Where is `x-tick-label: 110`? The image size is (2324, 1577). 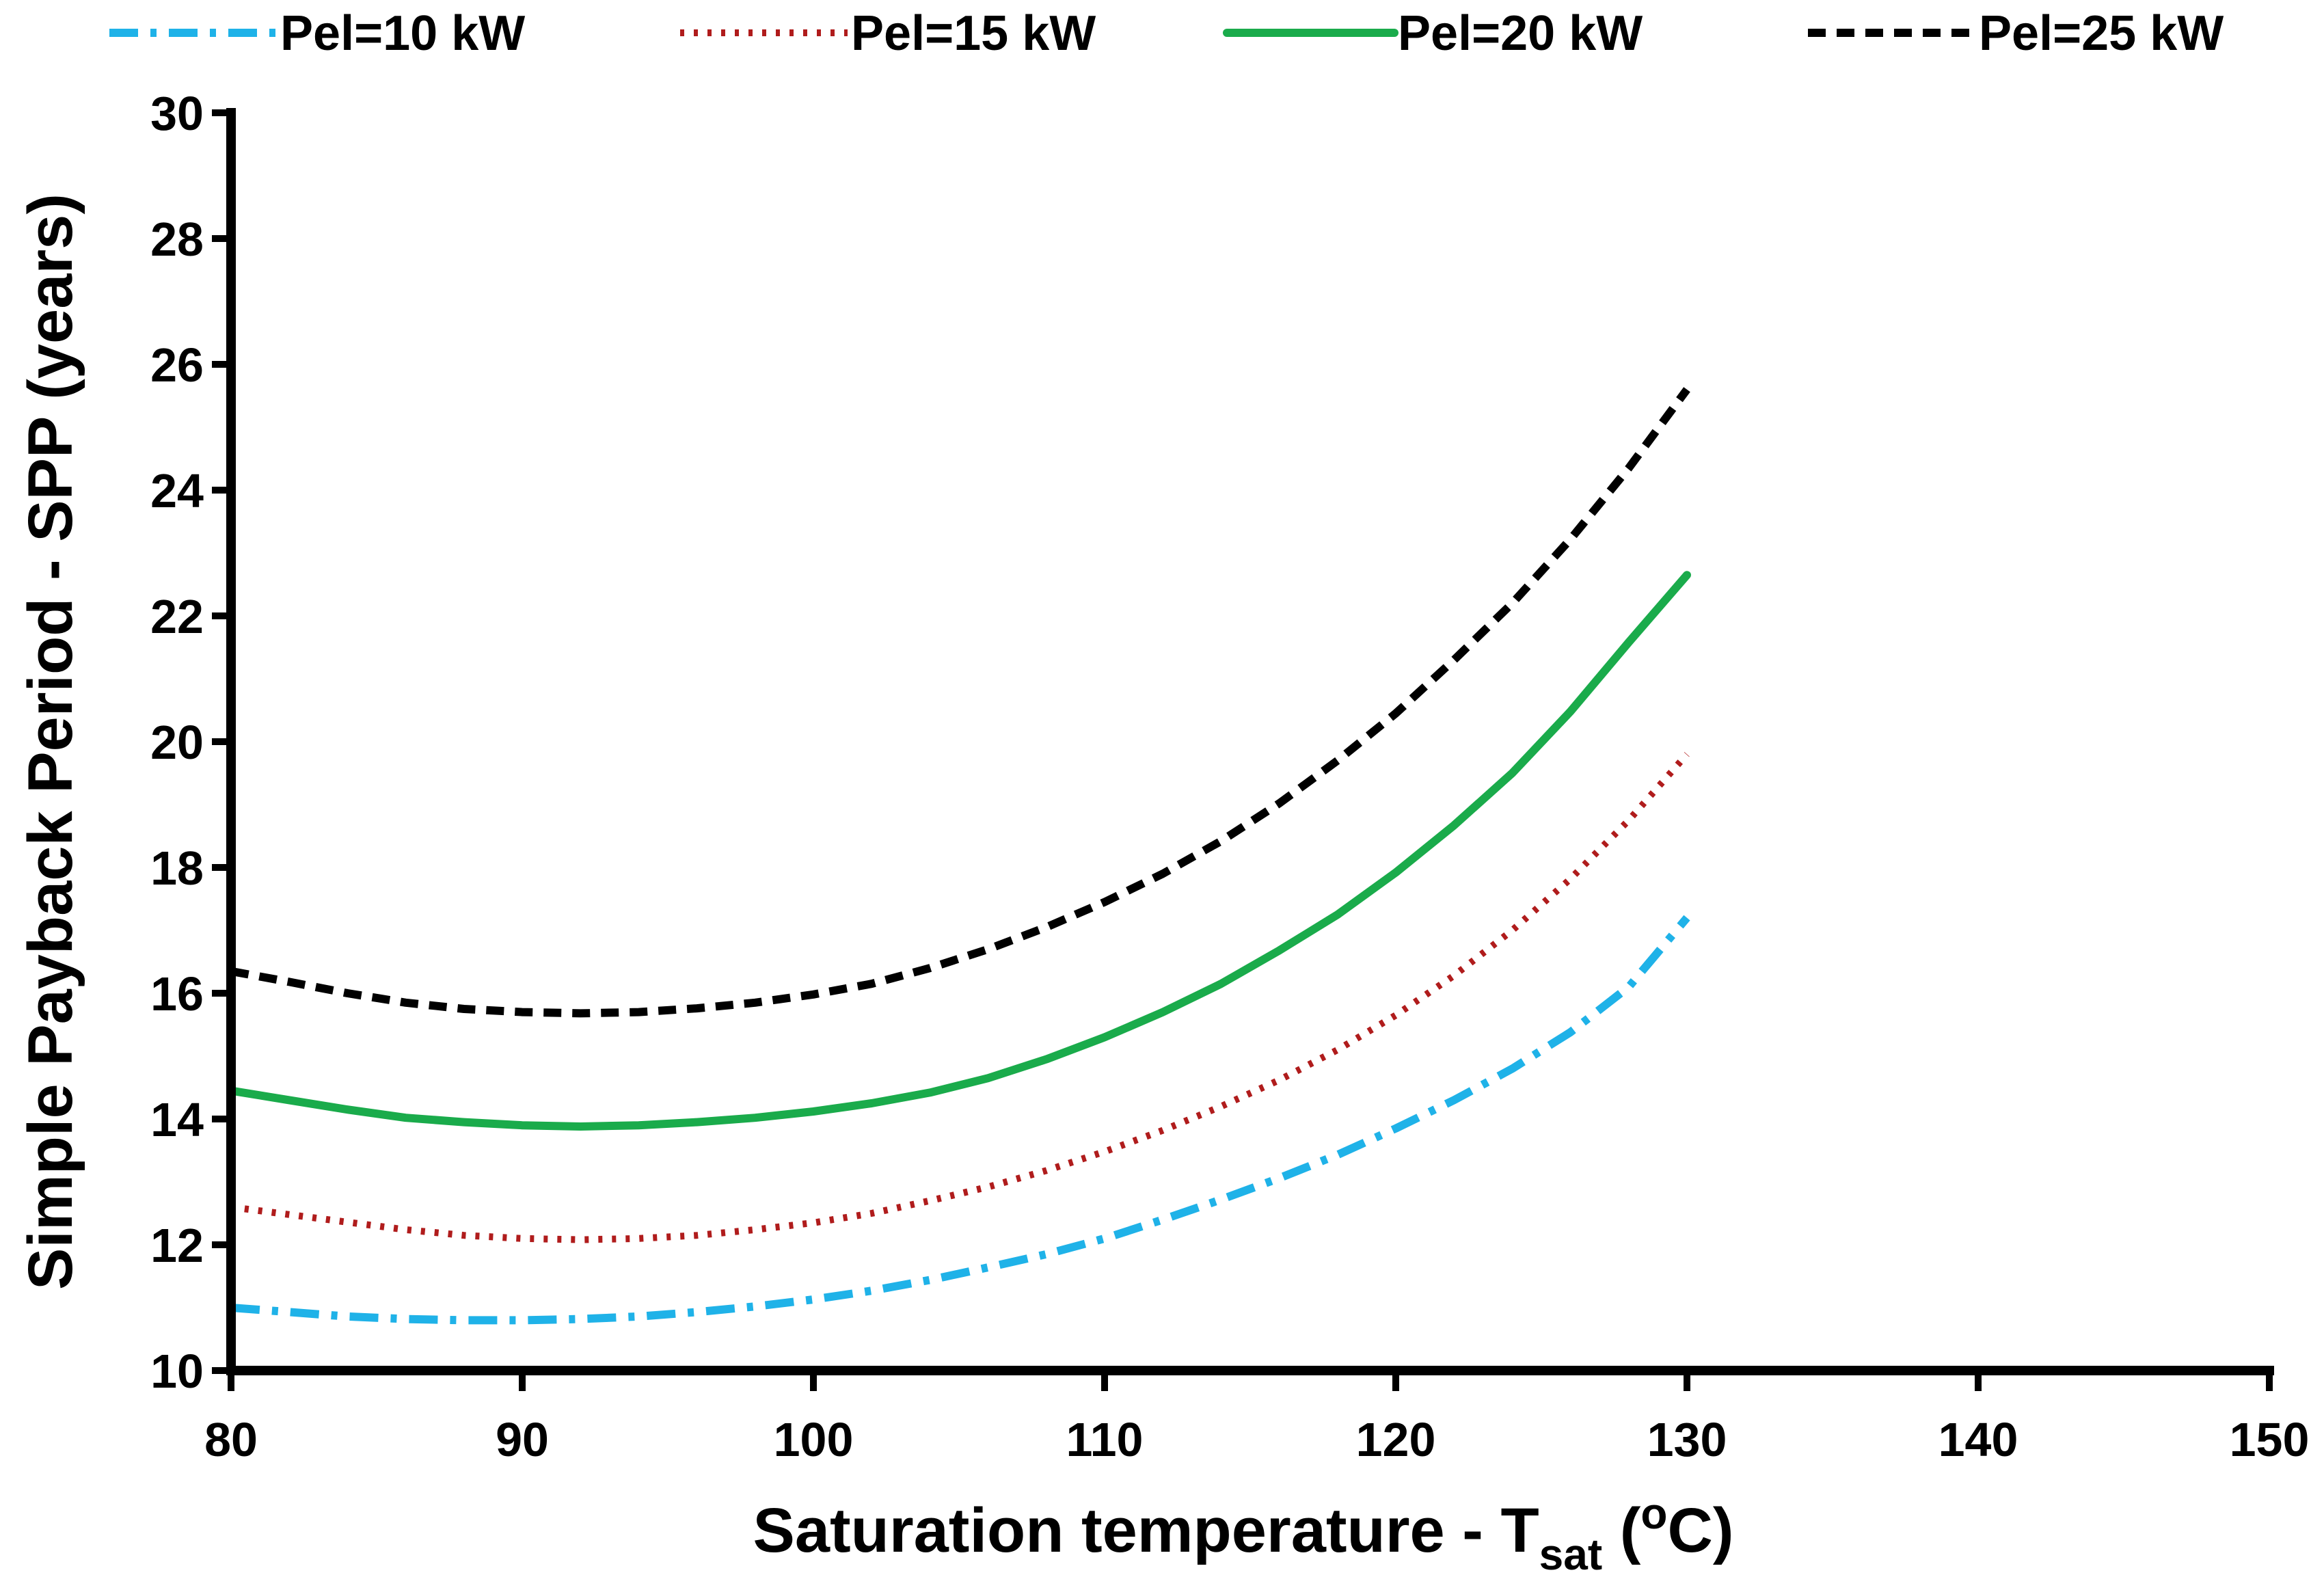 x-tick-label: 110 is located at coordinates (1105, 1439).